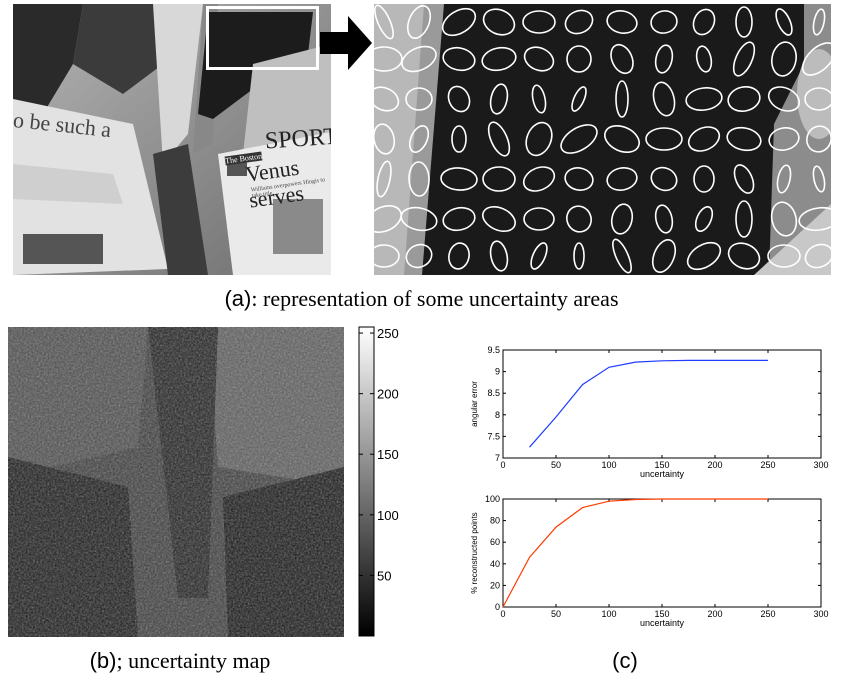 This screenshot has width=843, height=684. I want to click on x-tick-label: 50, so click(556, 614).